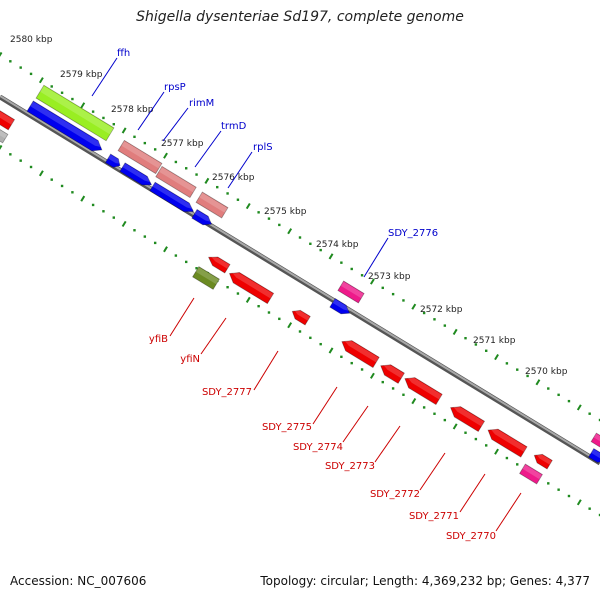 This screenshot has height=600, width=600. Describe the element at coordinates (190, 359) in the screenshot. I see `gene-label-yfiN: yfiN` at that location.